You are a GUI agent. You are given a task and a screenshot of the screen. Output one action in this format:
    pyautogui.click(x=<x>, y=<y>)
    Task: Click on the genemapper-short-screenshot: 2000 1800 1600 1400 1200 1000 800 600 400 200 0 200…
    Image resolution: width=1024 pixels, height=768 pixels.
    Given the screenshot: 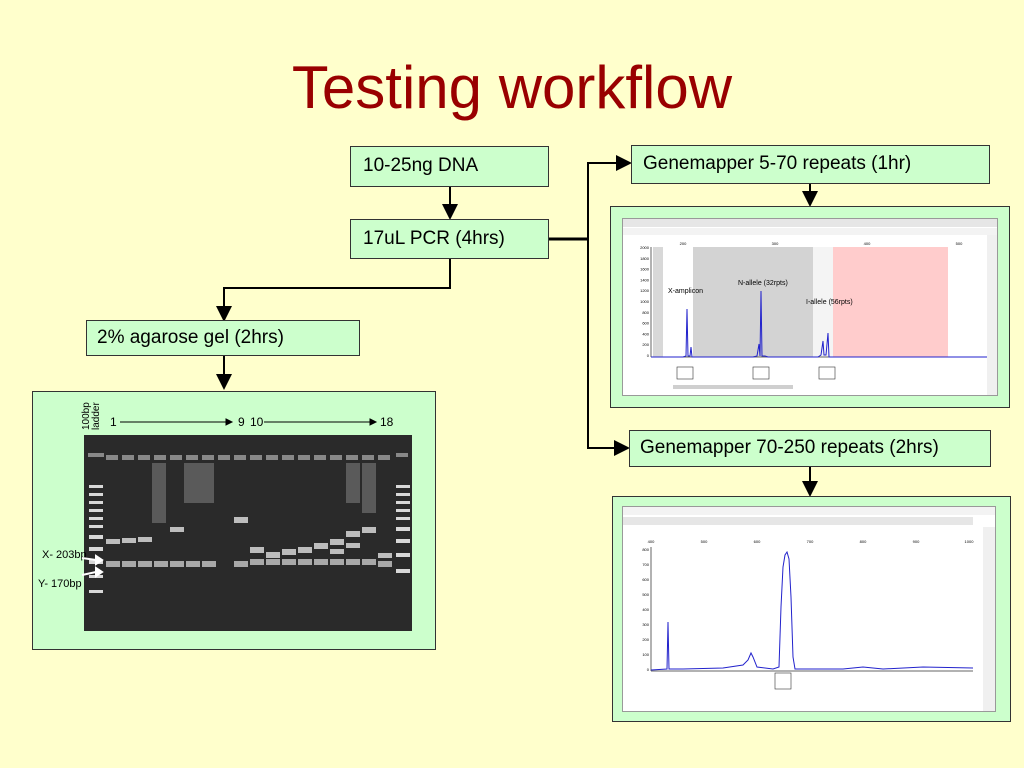 What is the action you would take?
    pyautogui.click(x=810, y=307)
    